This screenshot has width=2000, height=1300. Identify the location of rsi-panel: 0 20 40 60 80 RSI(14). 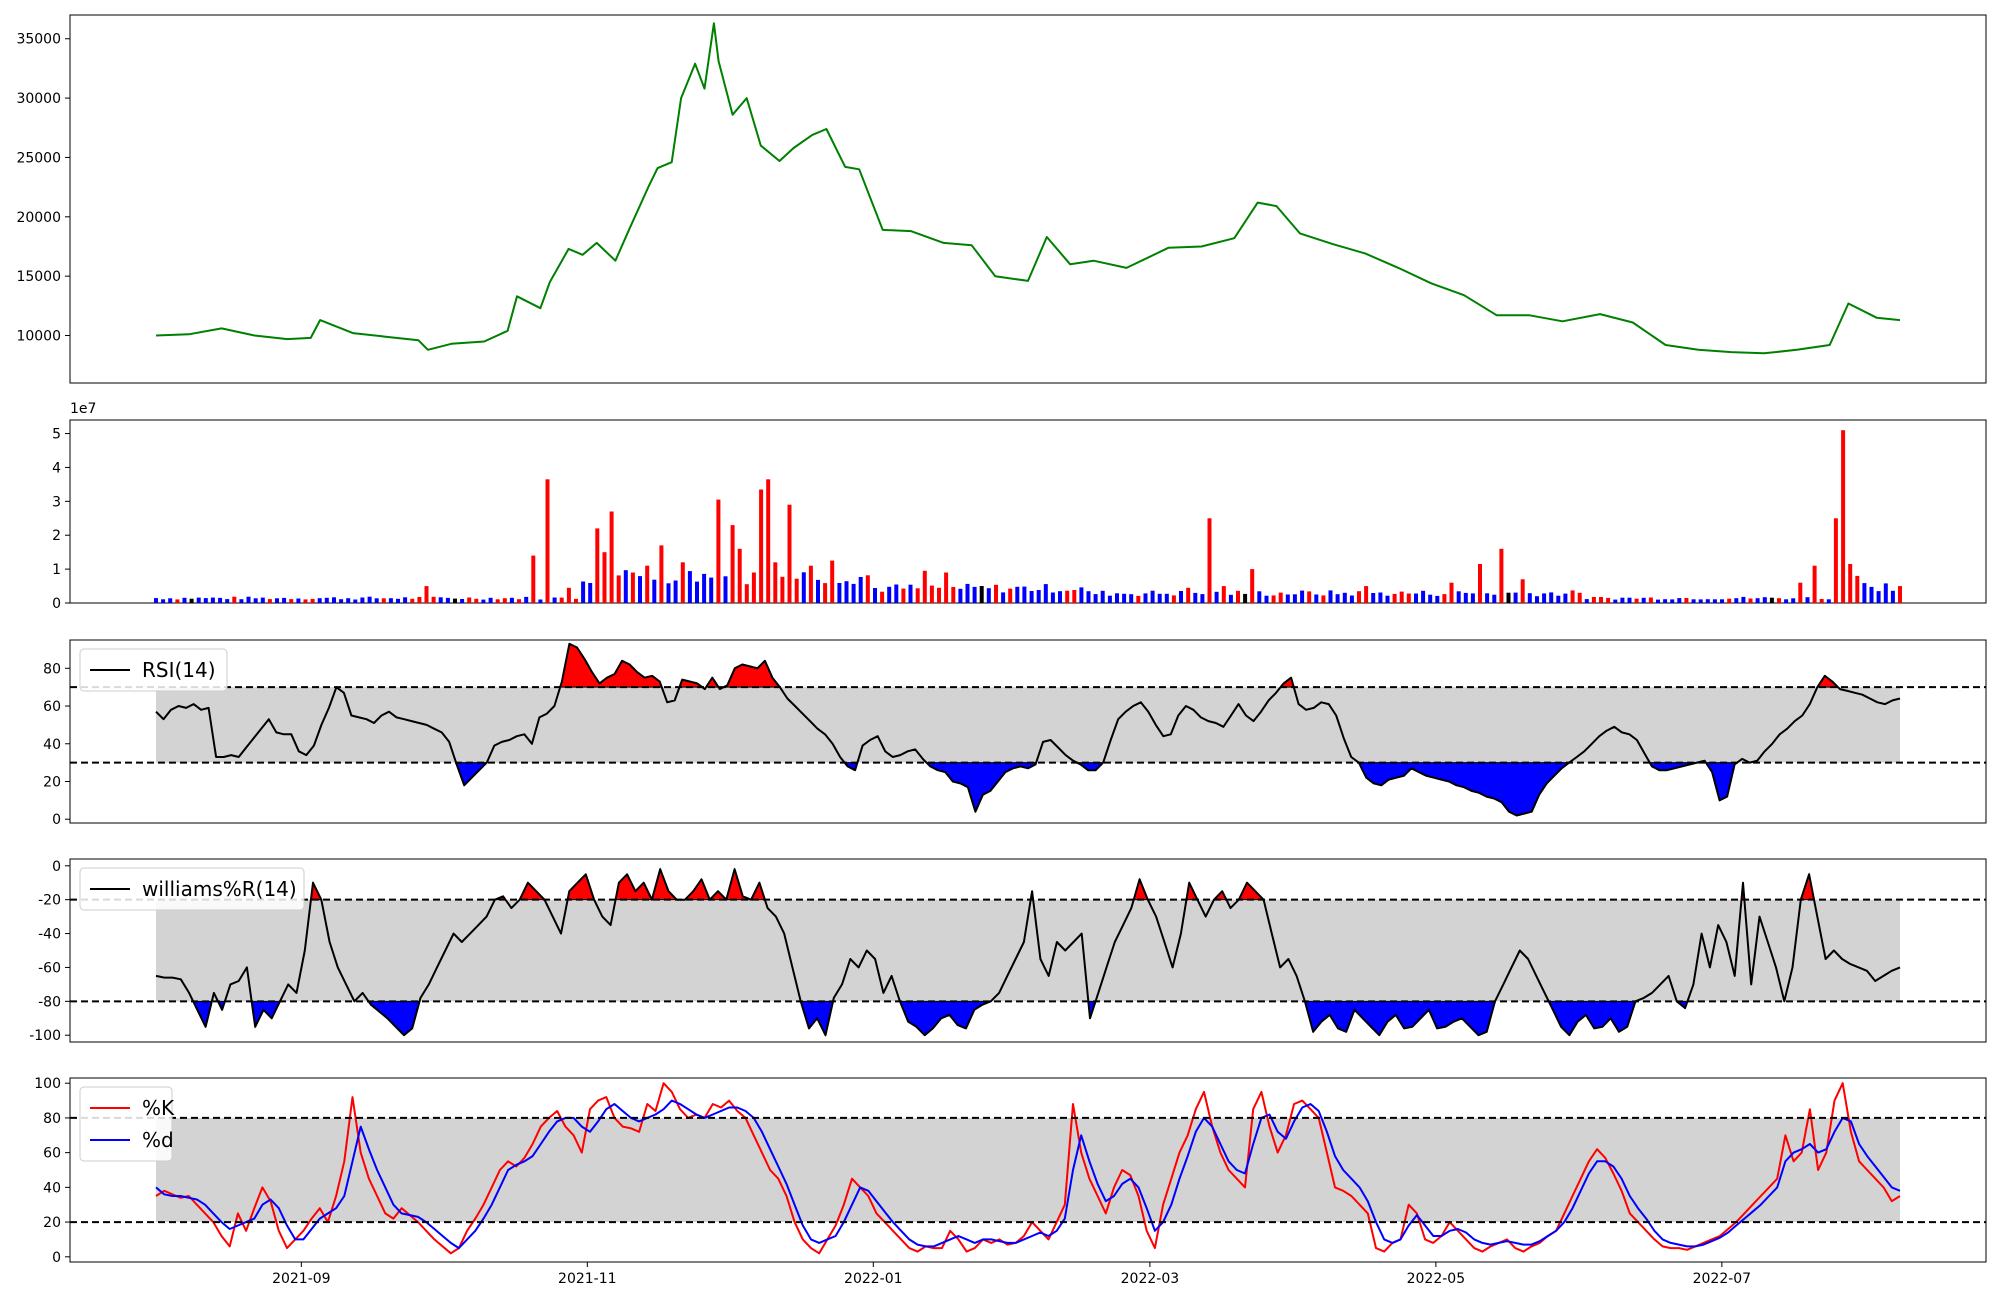
(1015, 733).